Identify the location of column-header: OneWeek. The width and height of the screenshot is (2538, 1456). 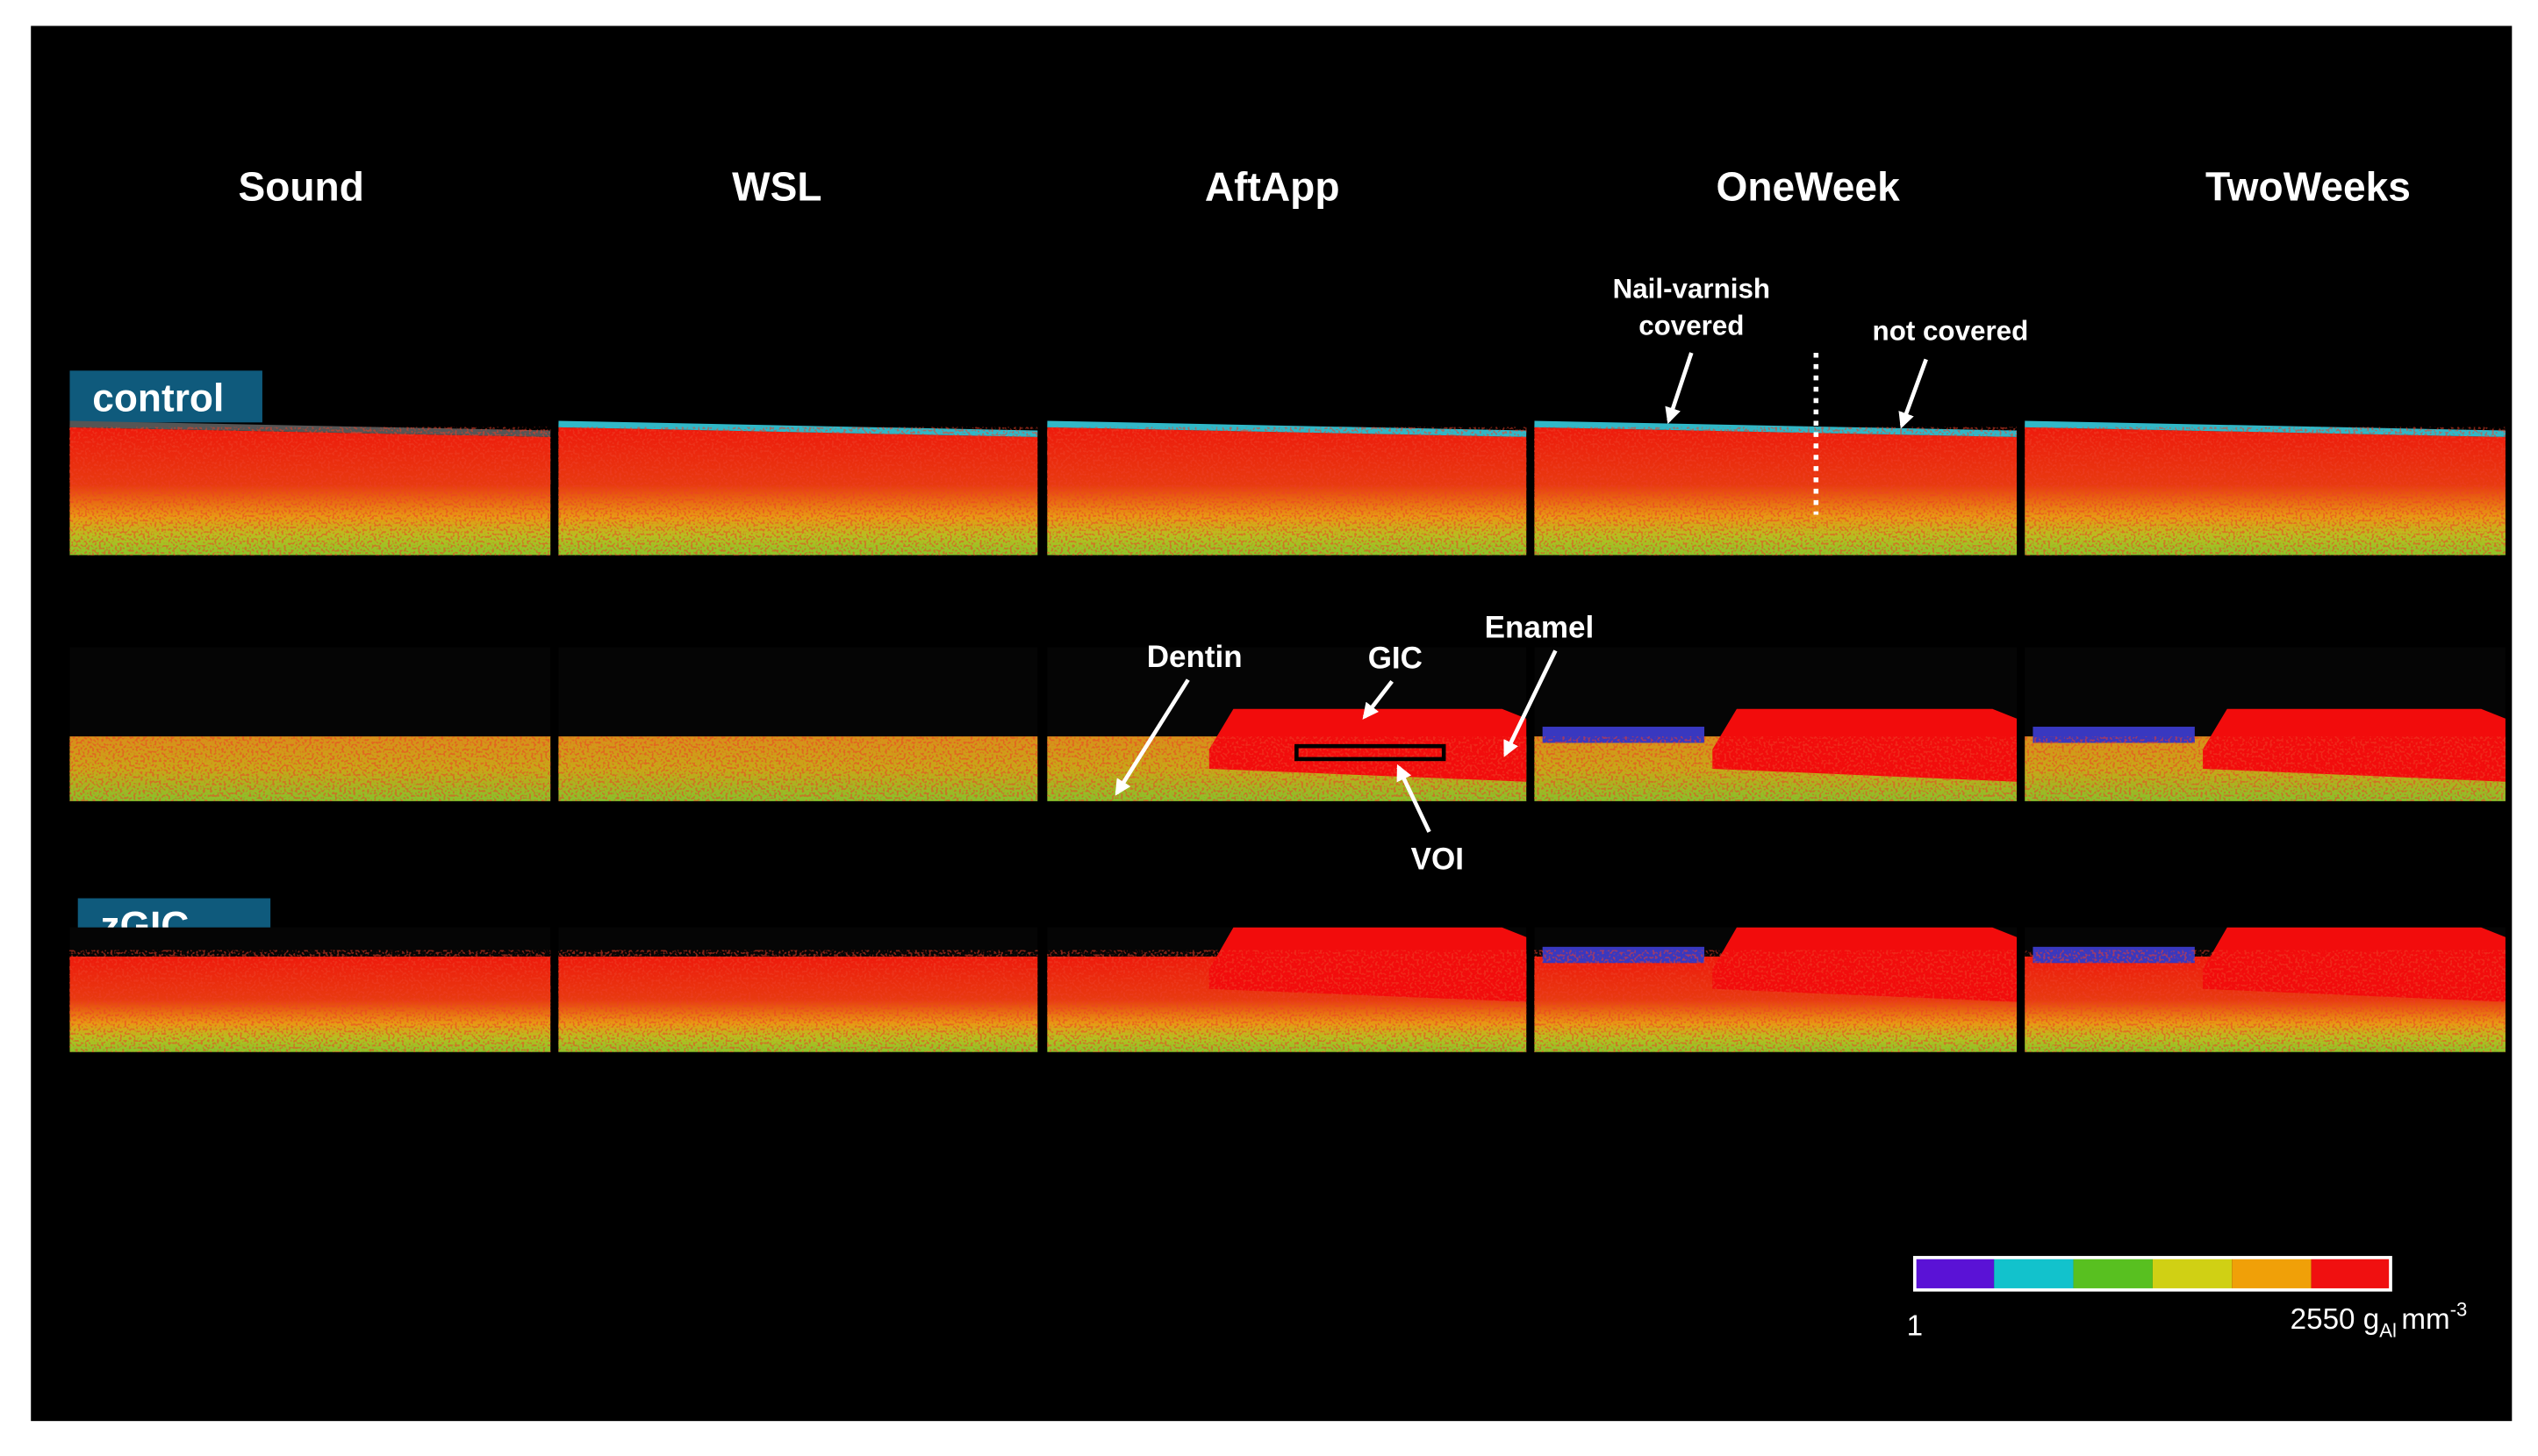
(1808, 187).